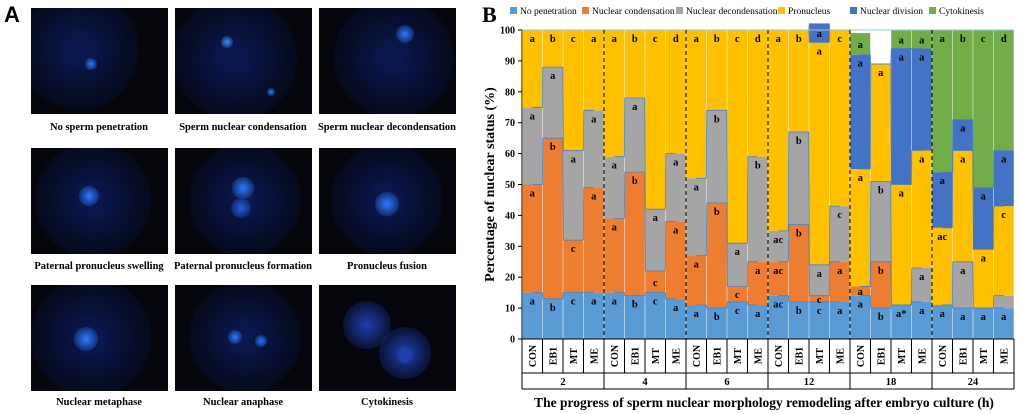  Describe the element at coordinates (99, 127) in the screenshot. I see `micrograph-caption: No sperm penetration` at that location.